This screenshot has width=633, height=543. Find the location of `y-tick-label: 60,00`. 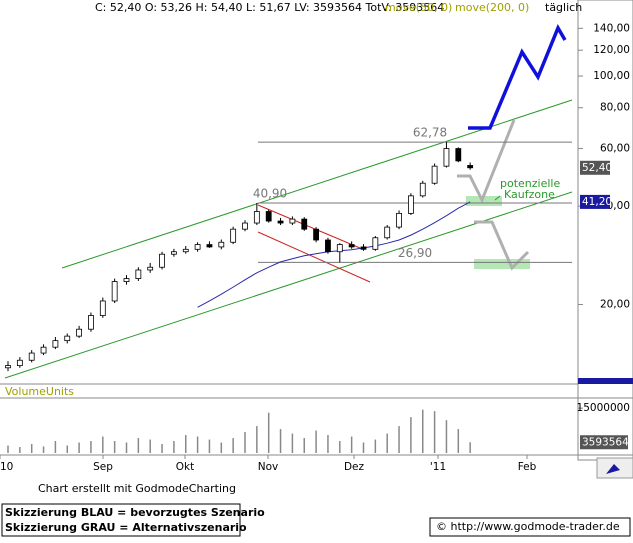

y-tick-label: 60,00 is located at coordinates (615, 149).